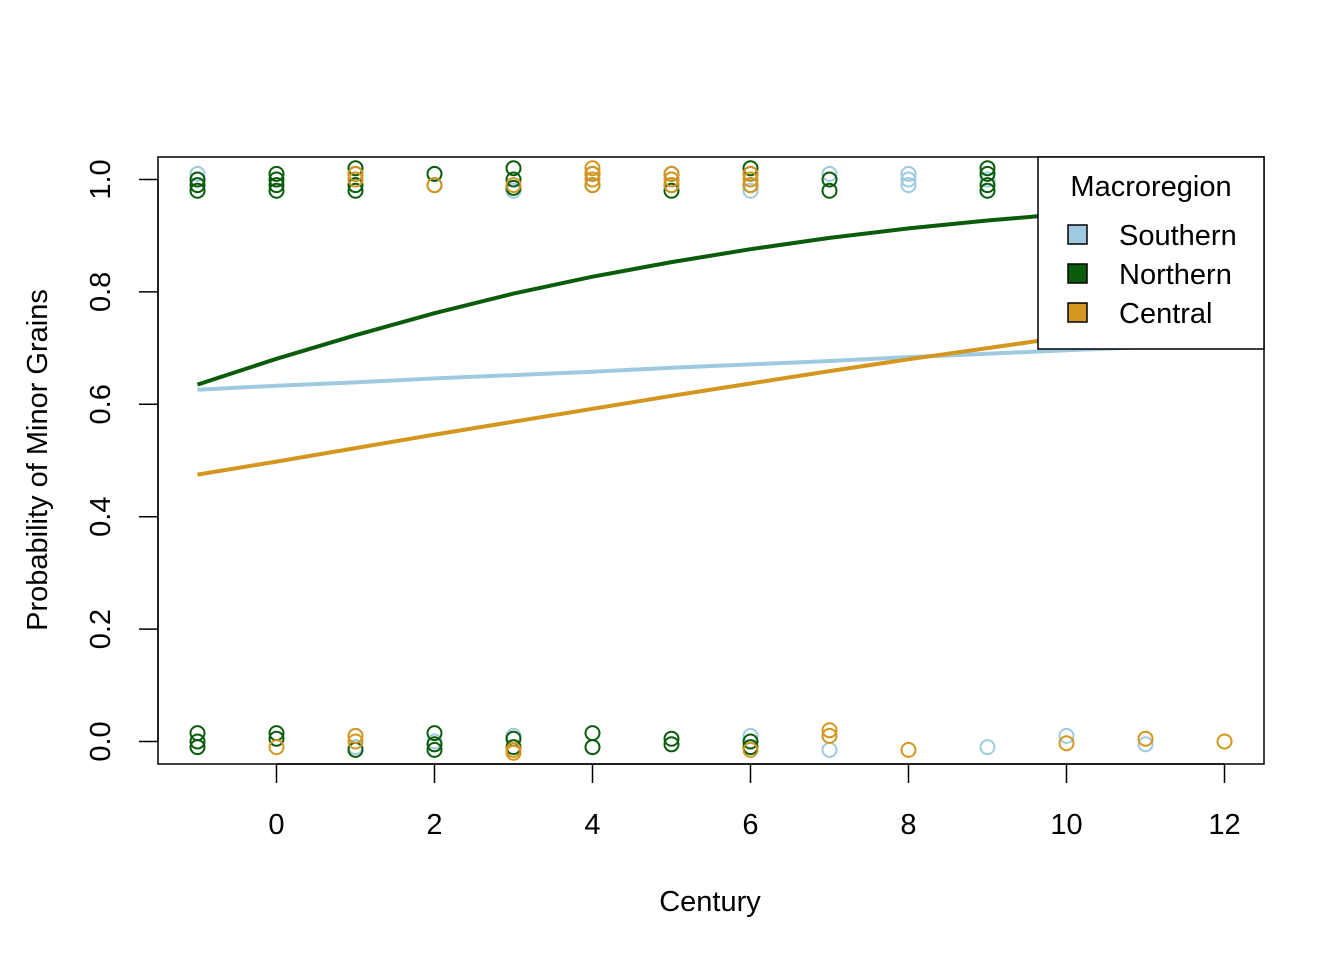 The height and width of the screenshot is (960, 1344). Describe the element at coordinates (754, 802) in the screenshot. I see `x-axis: 0 2 4 6 8 10 12` at that location.